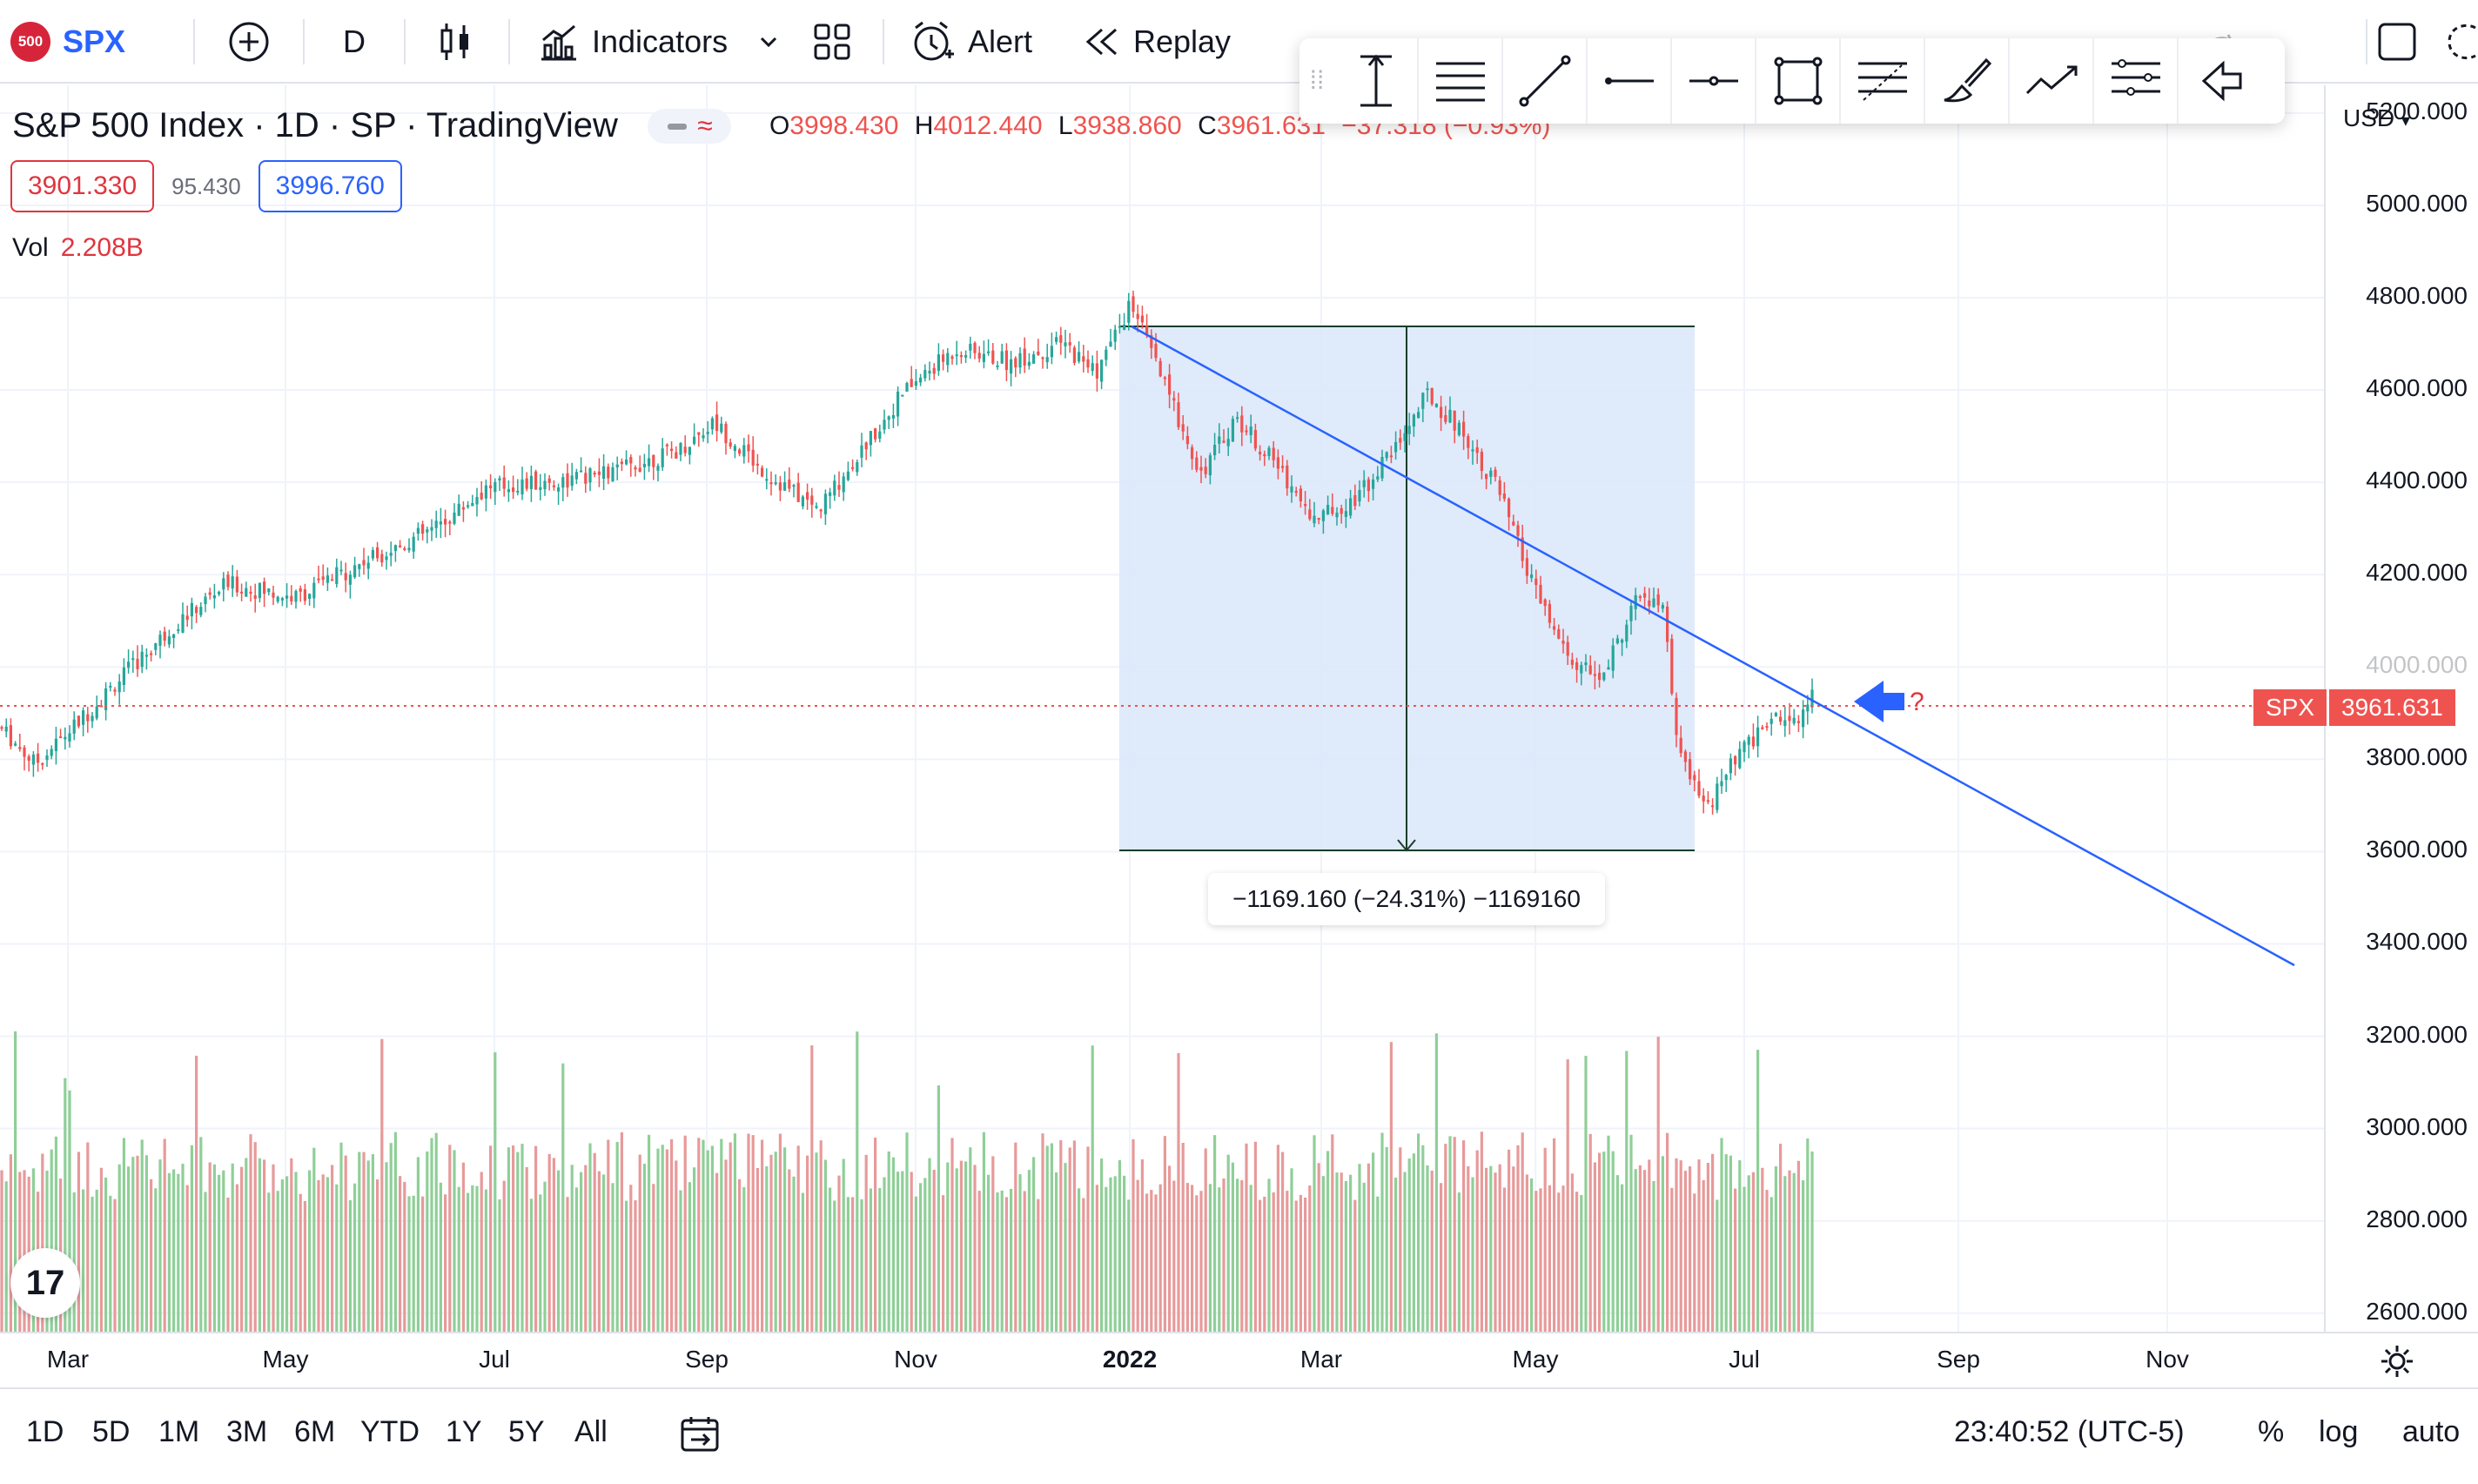  Describe the element at coordinates (2070, 1431) in the screenshot. I see `clock-timezone: 23:40:52 (UTC-5)` at that location.